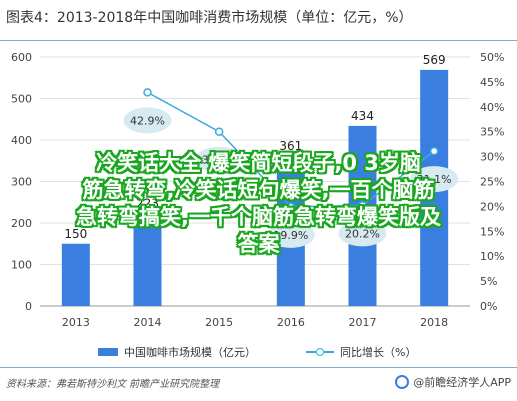 Image resolution: width=517 pixels, height=401 pixels. What do you see at coordinates (363, 322) in the screenshot?
I see `x-tick-label: 2017` at bounding box center [363, 322].